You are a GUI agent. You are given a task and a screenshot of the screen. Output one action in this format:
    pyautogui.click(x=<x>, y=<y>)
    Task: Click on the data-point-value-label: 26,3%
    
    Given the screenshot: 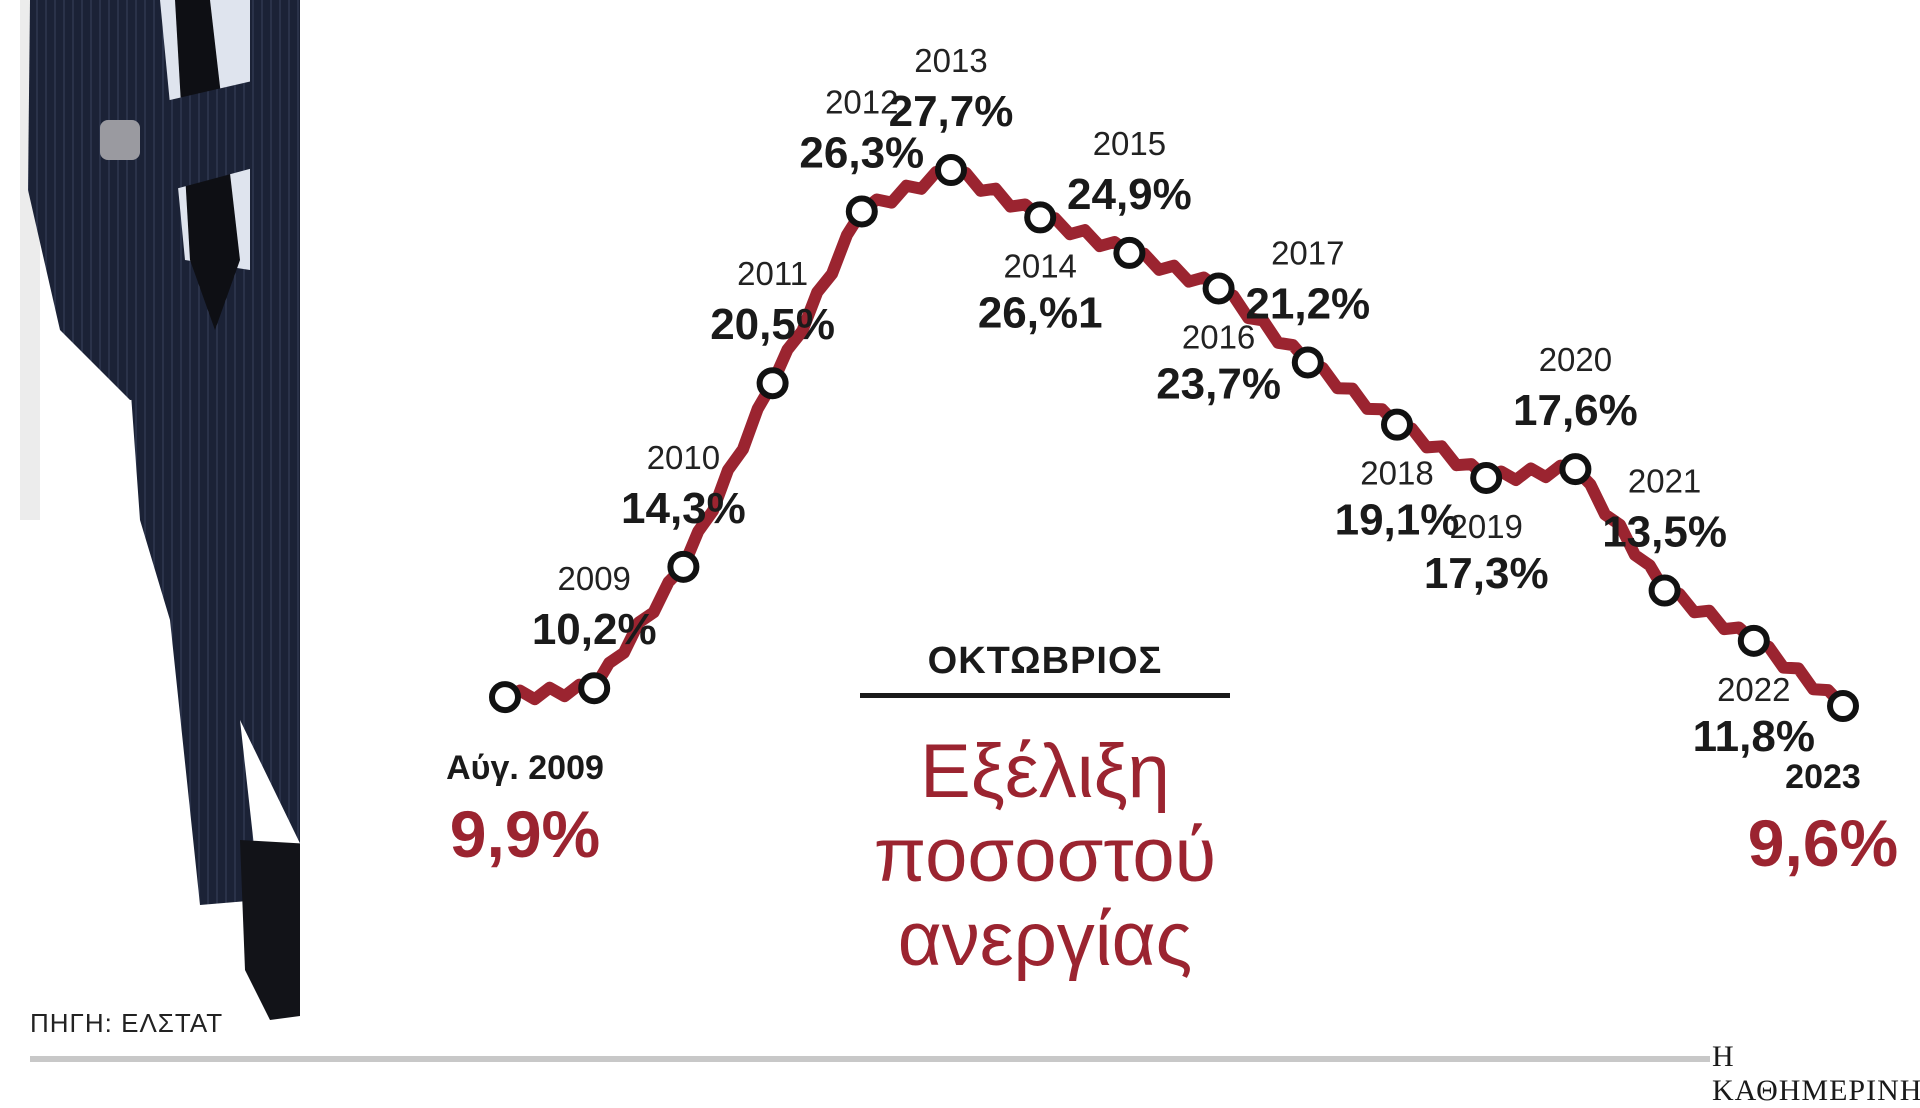 What is the action you would take?
    pyautogui.click(x=861, y=152)
    